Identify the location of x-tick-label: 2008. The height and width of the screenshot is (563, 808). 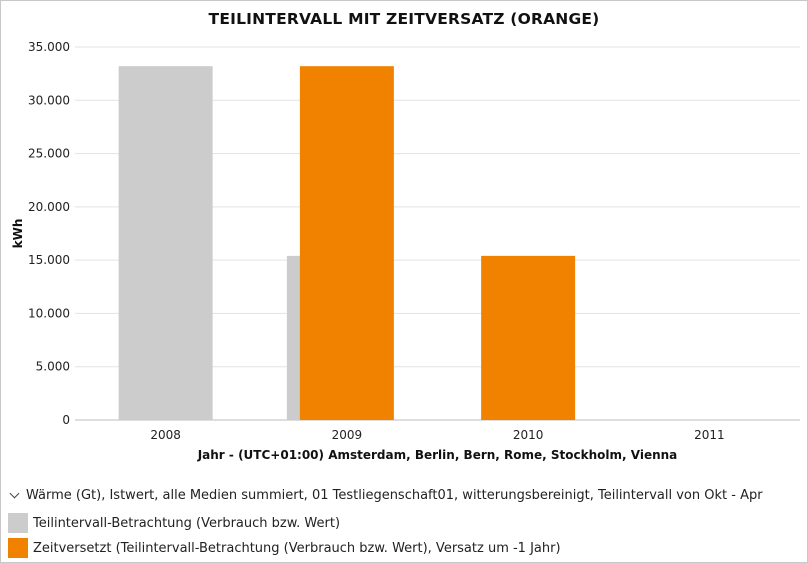
(165, 435).